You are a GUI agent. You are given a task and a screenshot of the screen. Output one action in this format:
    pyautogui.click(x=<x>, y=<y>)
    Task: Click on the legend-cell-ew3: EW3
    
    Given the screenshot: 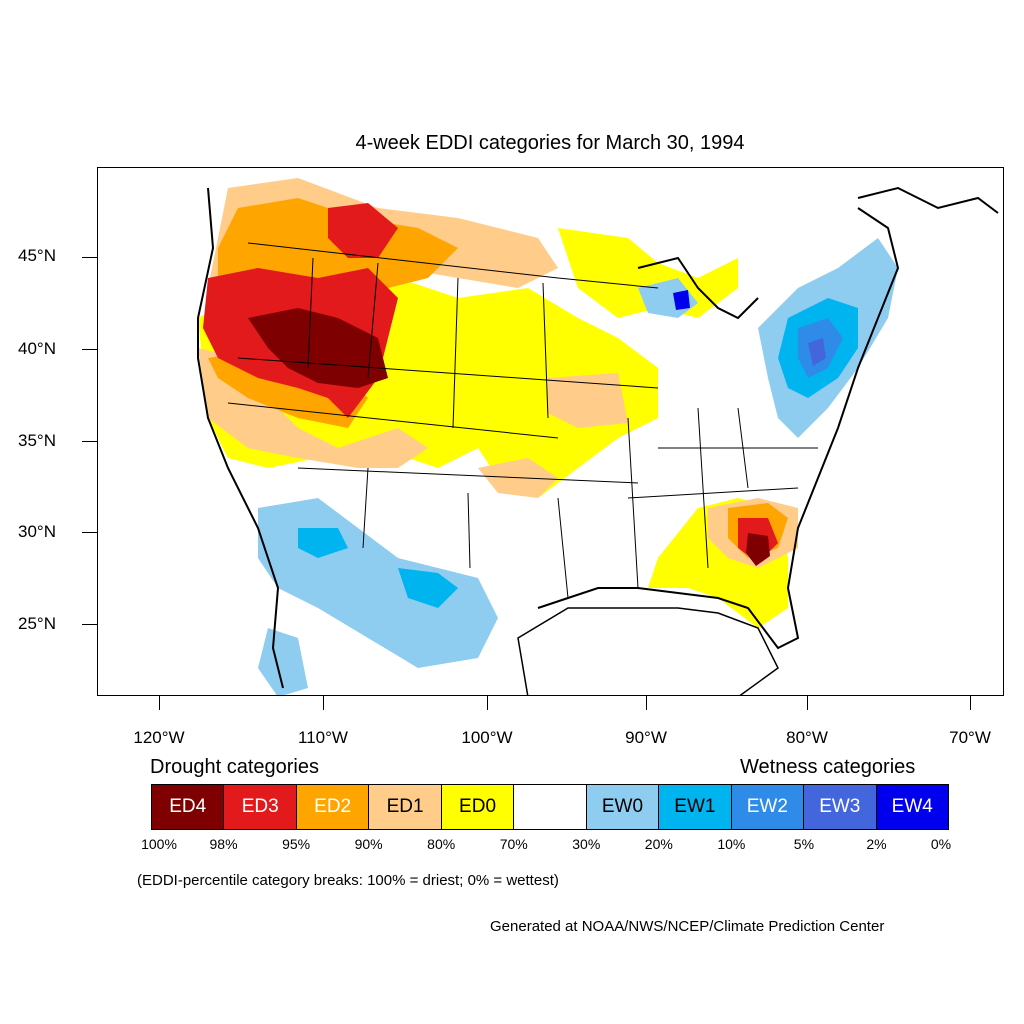 What is the action you would take?
    pyautogui.click(x=840, y=807)
    